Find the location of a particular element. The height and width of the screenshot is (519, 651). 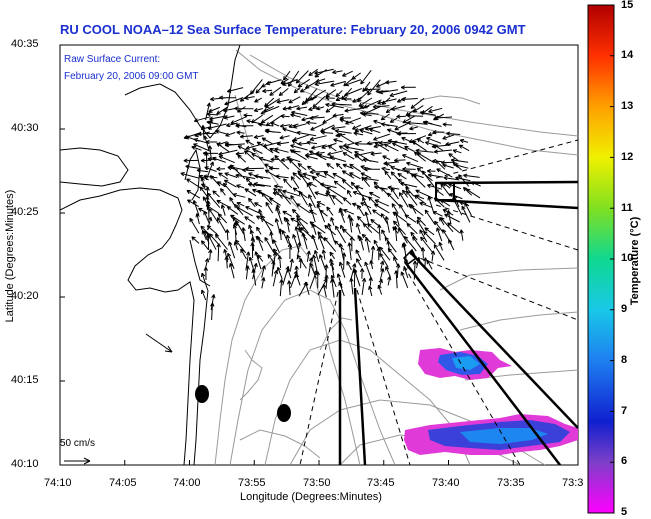

scale-label: 50 cm/s is located at coordinates (78, 443).